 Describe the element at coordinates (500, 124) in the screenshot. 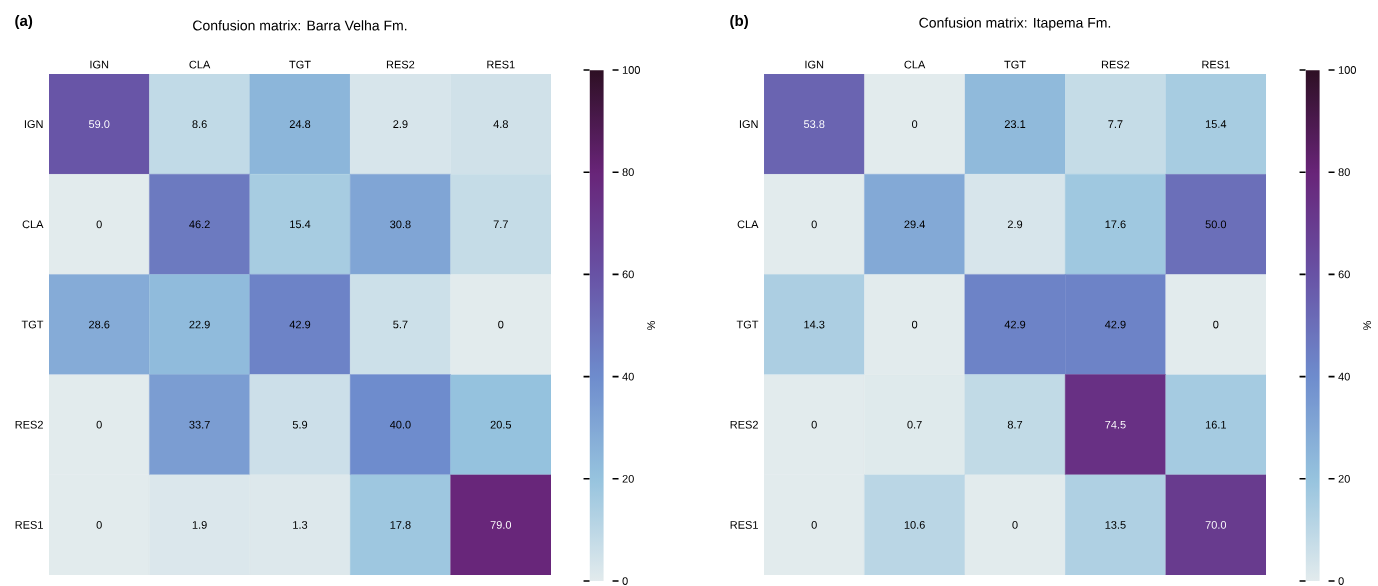

I see `data-label: 4.8` at that location.